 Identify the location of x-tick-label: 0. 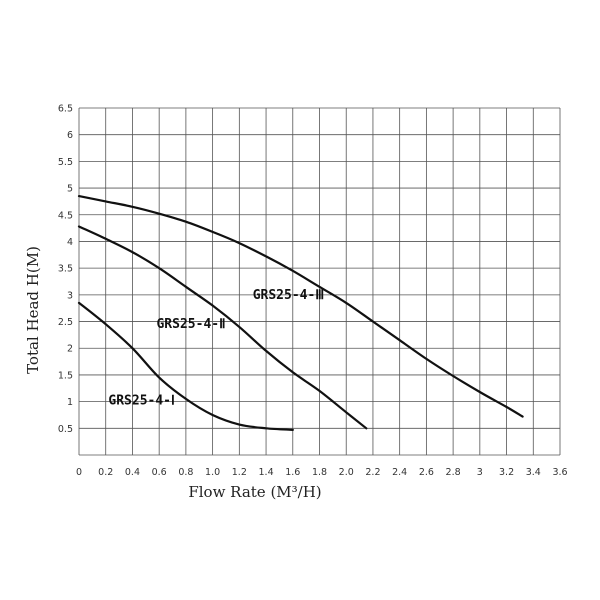
(79, 472).